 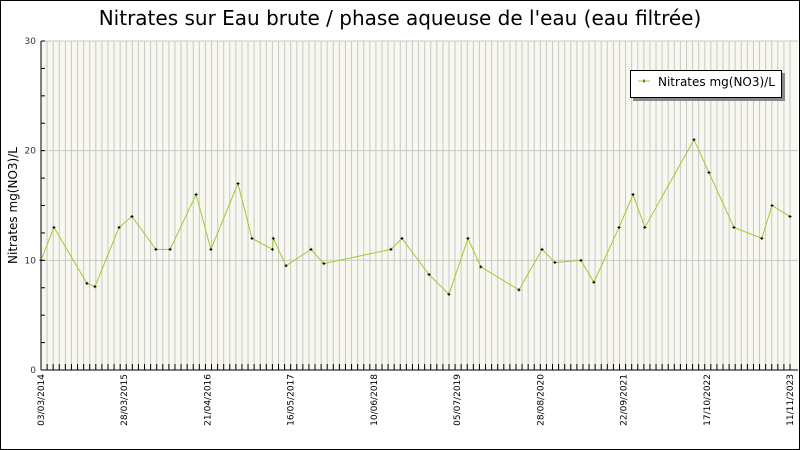 What do you see at coordinates (33, 371) in the screenshot?
I see `y-tick-label: 0` at bounding box center [33, 371].